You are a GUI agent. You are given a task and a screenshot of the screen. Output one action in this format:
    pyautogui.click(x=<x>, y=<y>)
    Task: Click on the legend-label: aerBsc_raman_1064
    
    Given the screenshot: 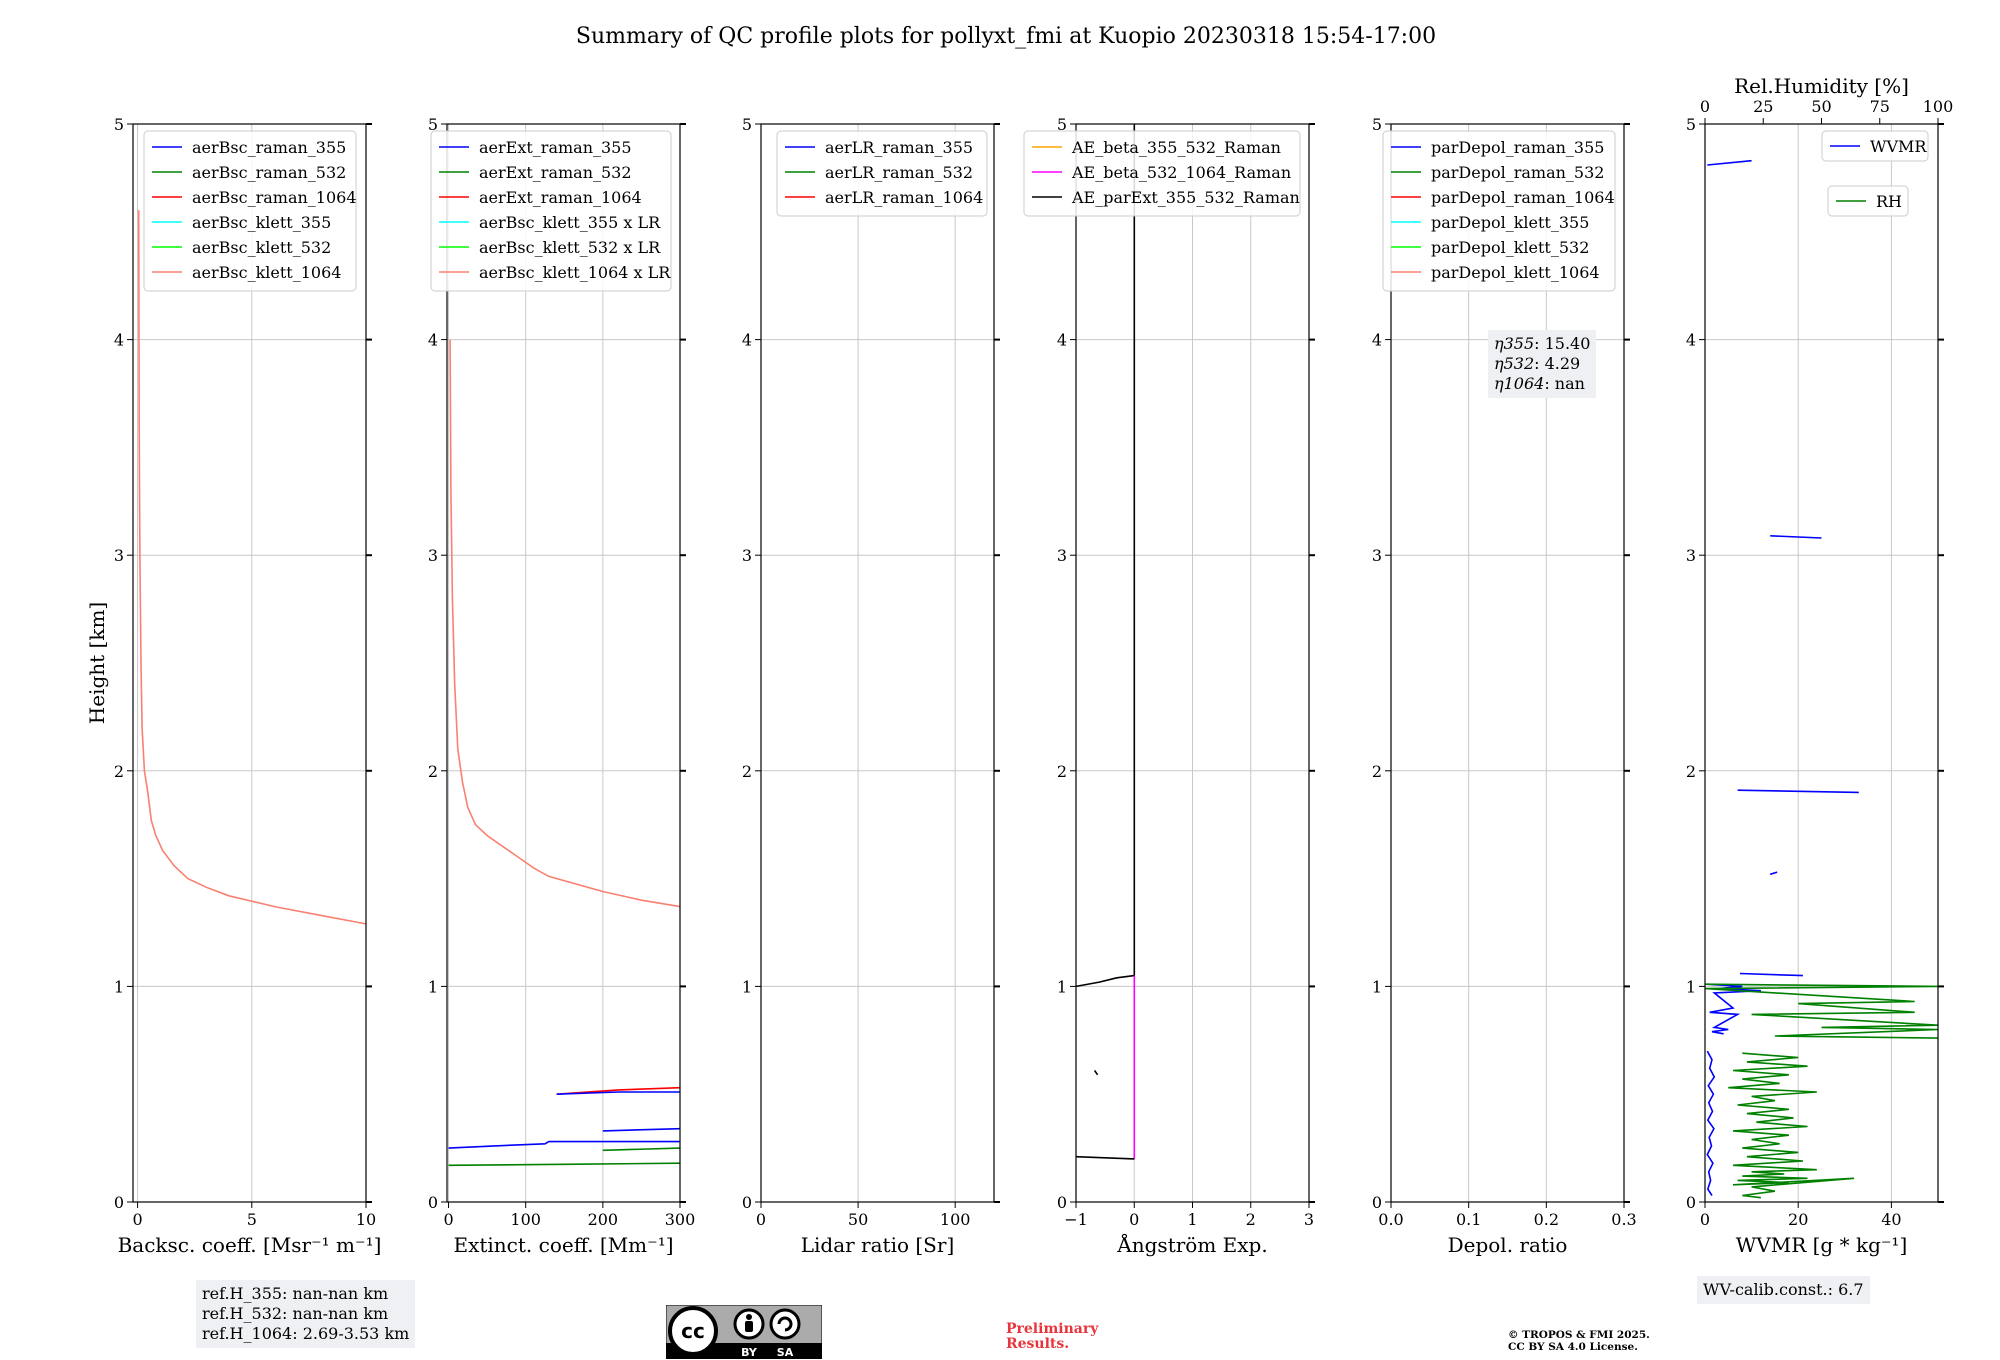 What is the action you would take?
    pyautogui.click(x=274, y=197)
    